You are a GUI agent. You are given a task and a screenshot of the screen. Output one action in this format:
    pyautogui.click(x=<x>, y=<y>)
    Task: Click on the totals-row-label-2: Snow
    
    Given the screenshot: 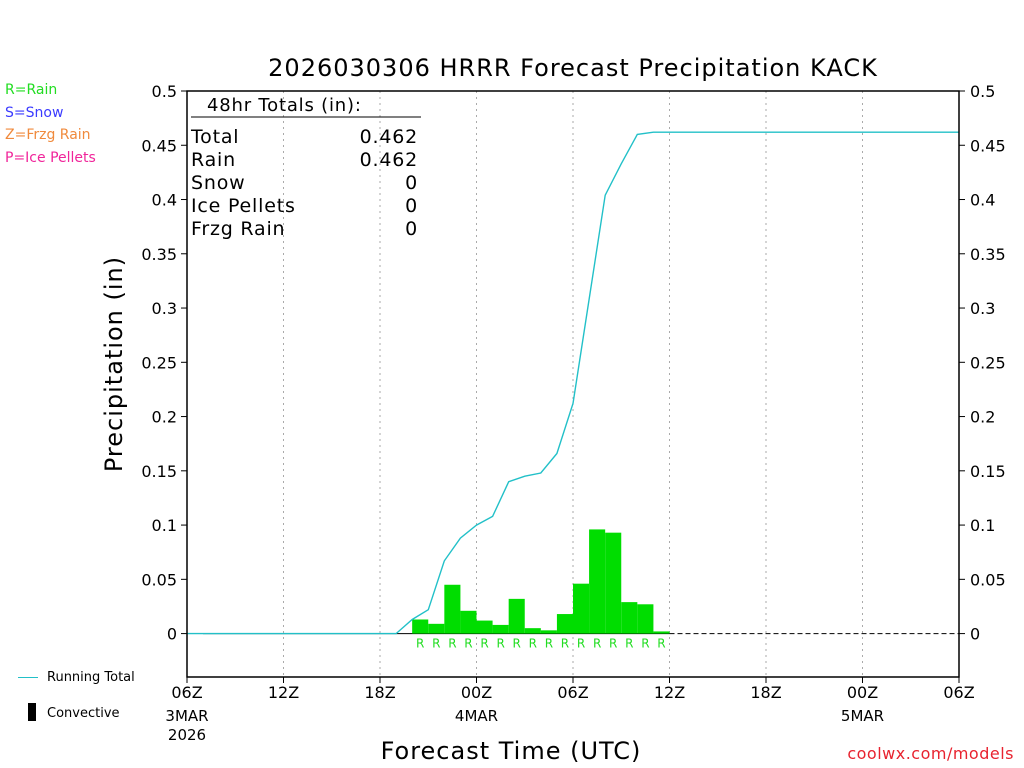 What is the action you would take?
    pyautogui.click(x=218, y=183)
    